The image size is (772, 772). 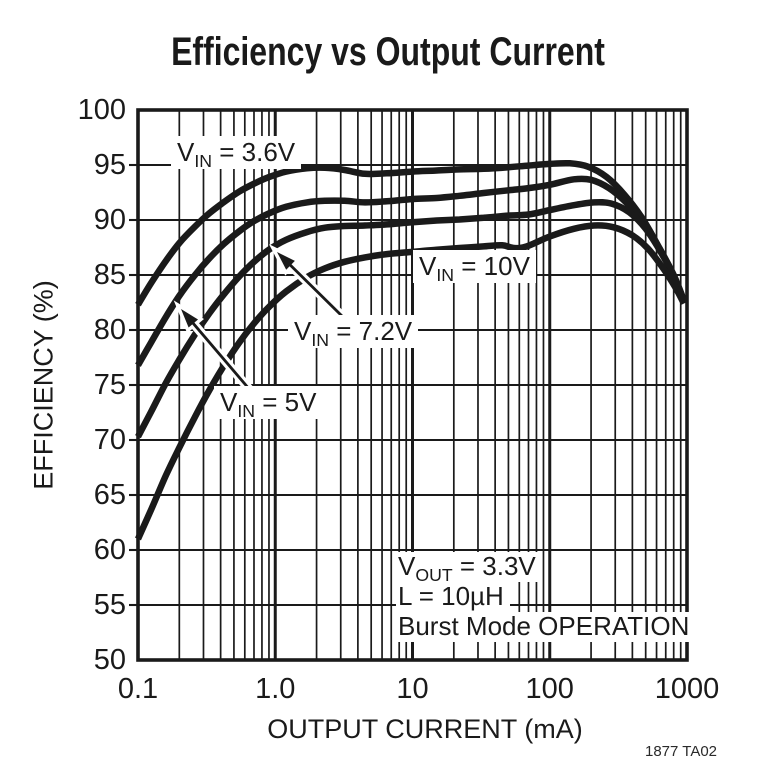 I want to click on y-tick-label: 55, so click(x=109, y=605).